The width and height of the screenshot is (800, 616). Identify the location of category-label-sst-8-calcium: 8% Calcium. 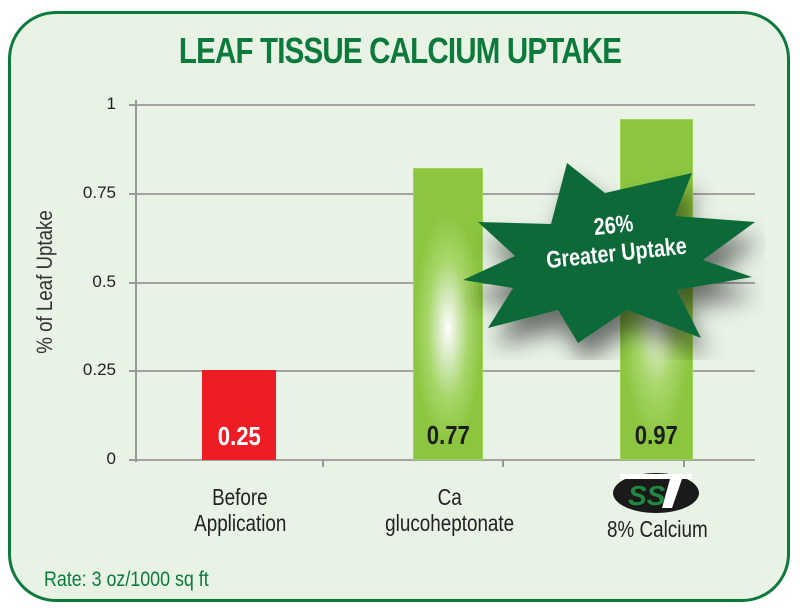
(657, 529).